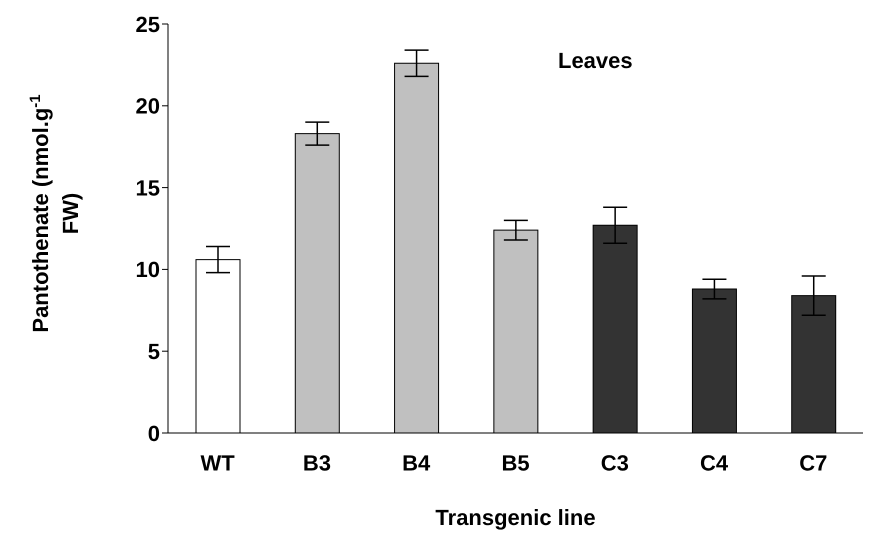 Image resolution: width=881 pixels, height=551 pixels. I want to click on y-tick-label: 20, so click(148, 106).